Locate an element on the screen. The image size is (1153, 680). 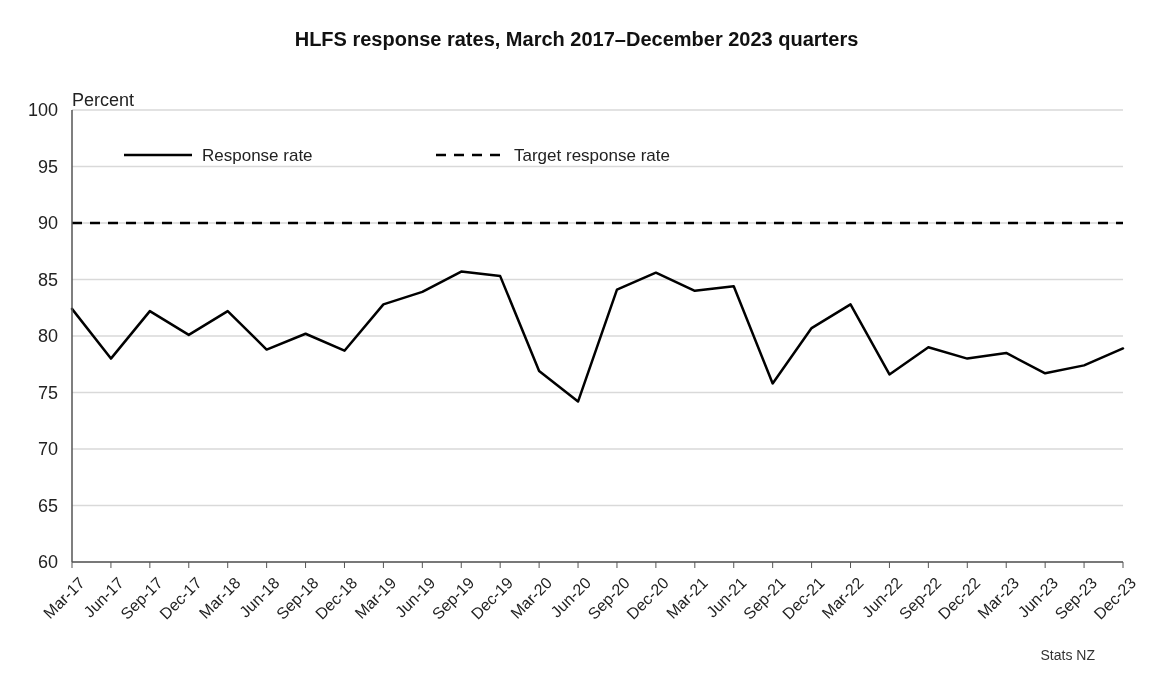
y-tick-label: 95 is located at coordinates (47, 166).